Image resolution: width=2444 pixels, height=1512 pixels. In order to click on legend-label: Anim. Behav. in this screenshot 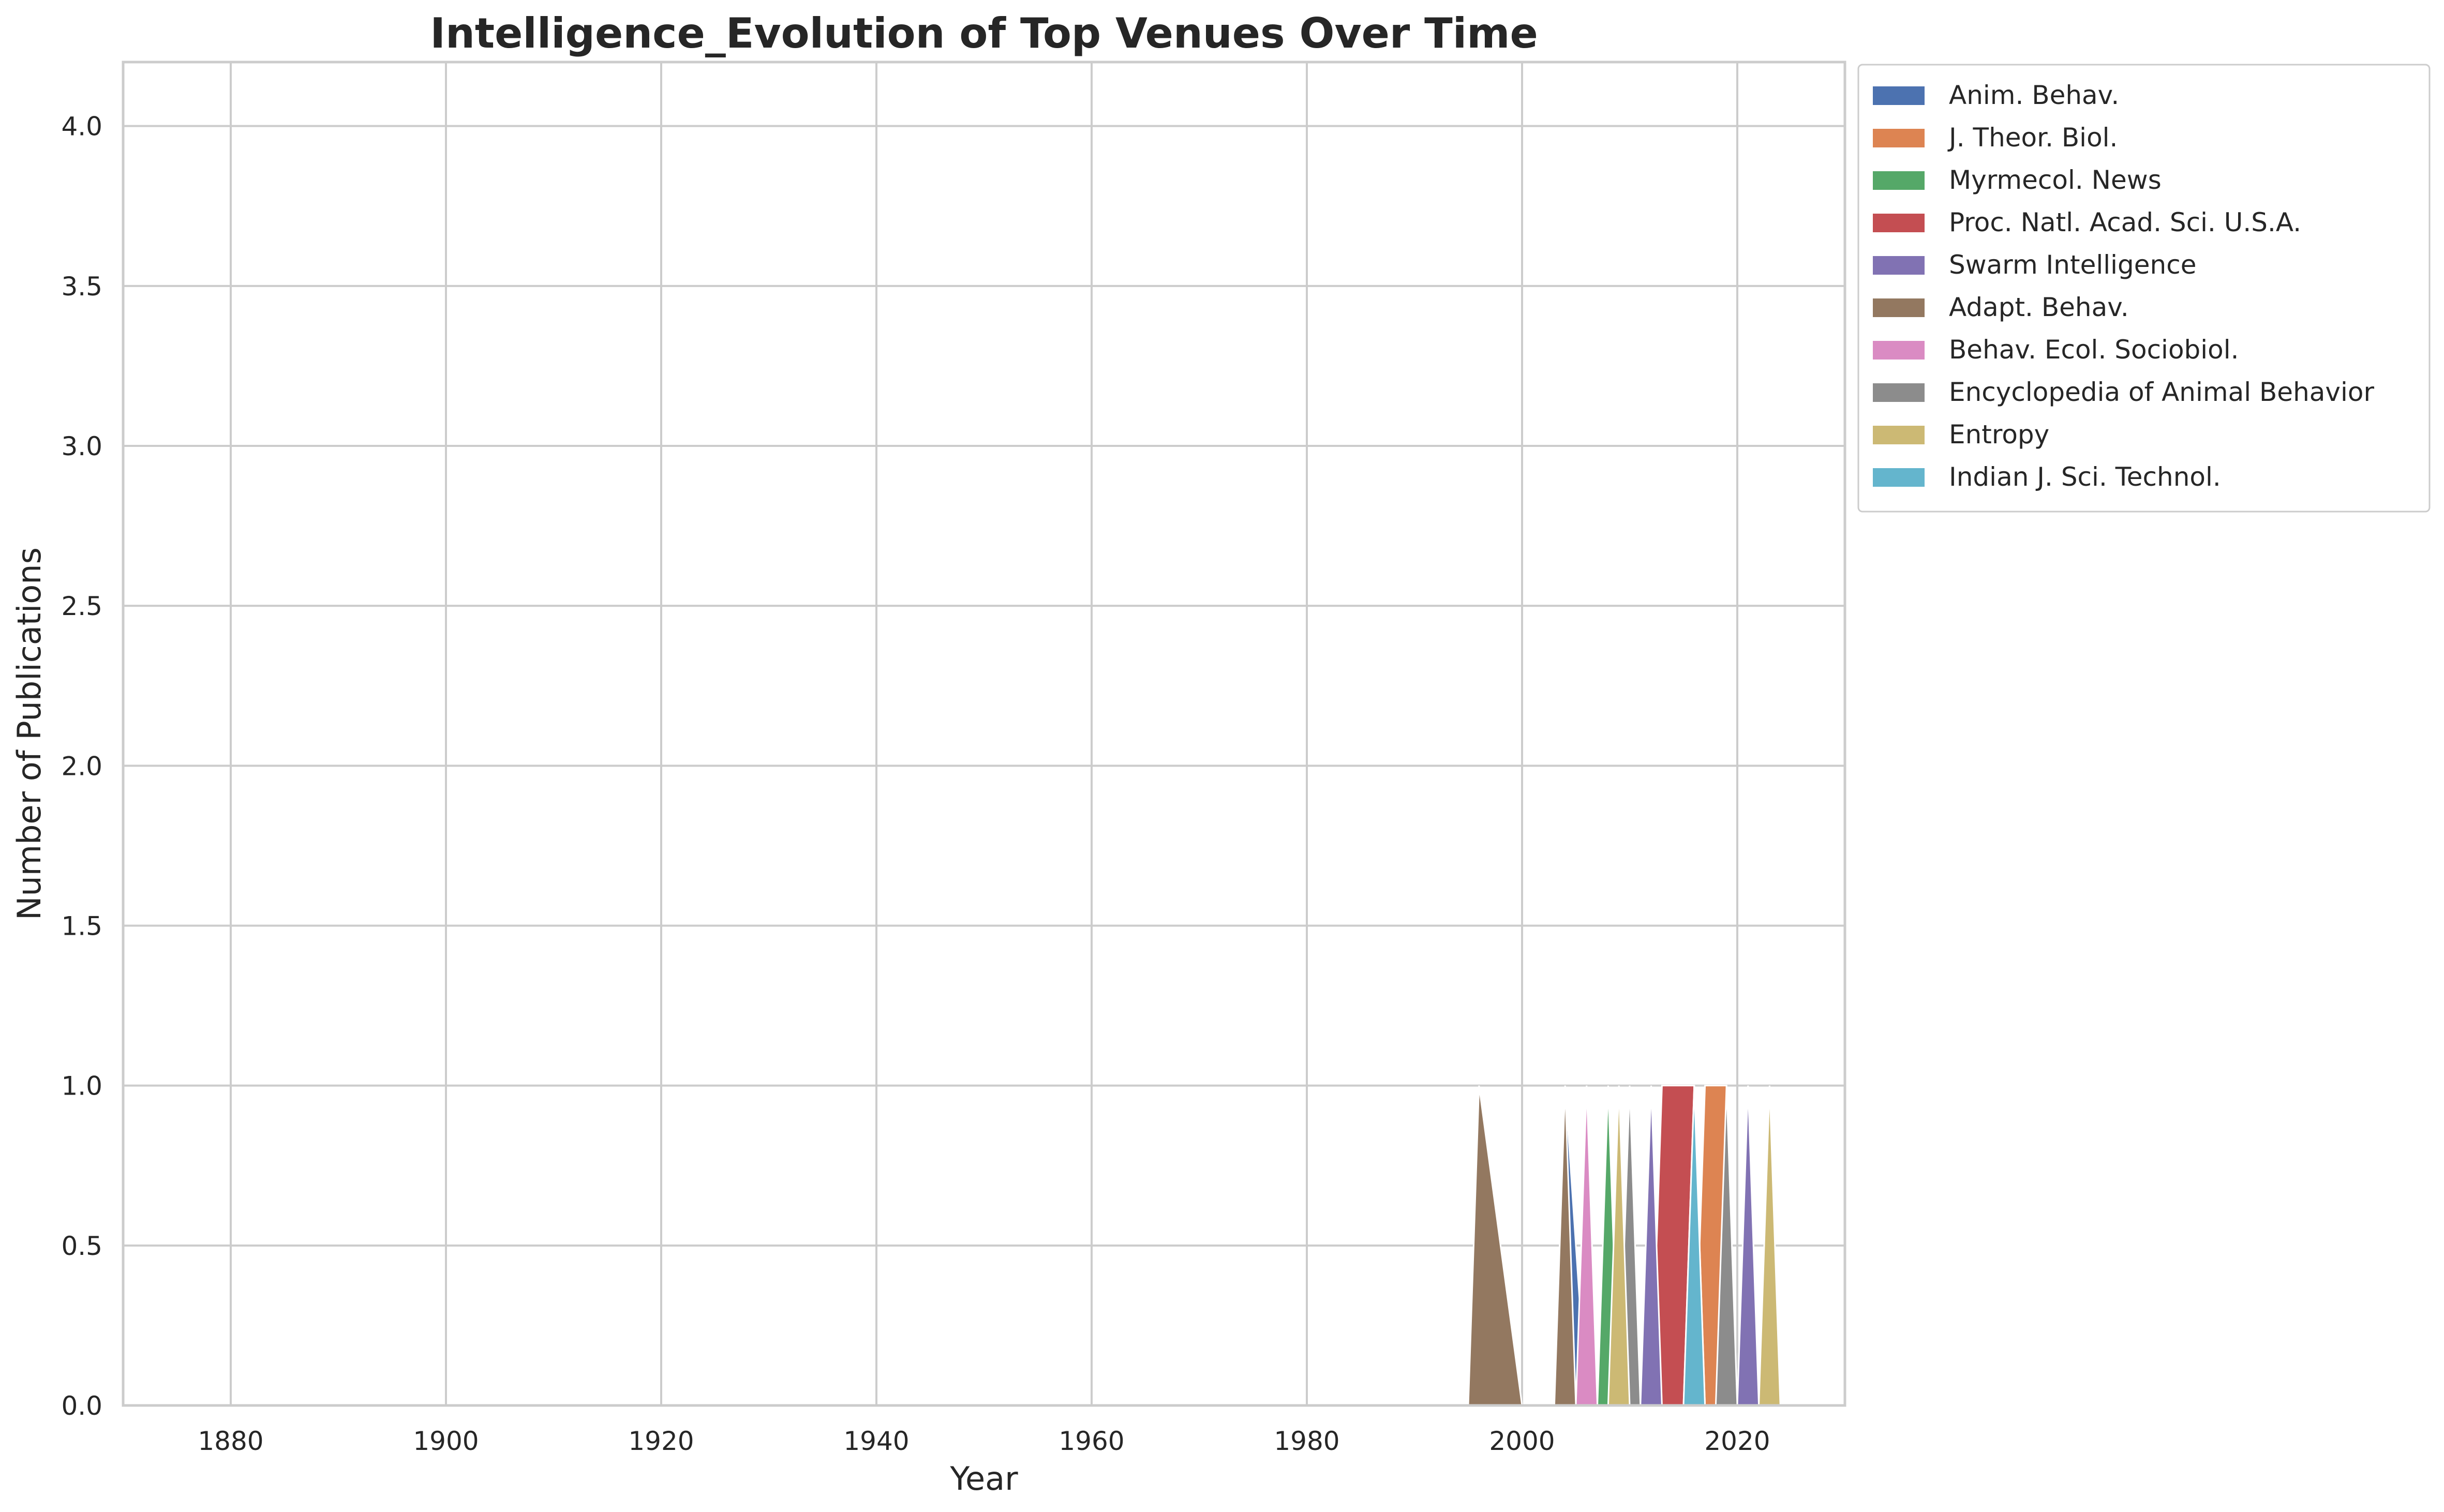, I will do `click(2034, 95)`.